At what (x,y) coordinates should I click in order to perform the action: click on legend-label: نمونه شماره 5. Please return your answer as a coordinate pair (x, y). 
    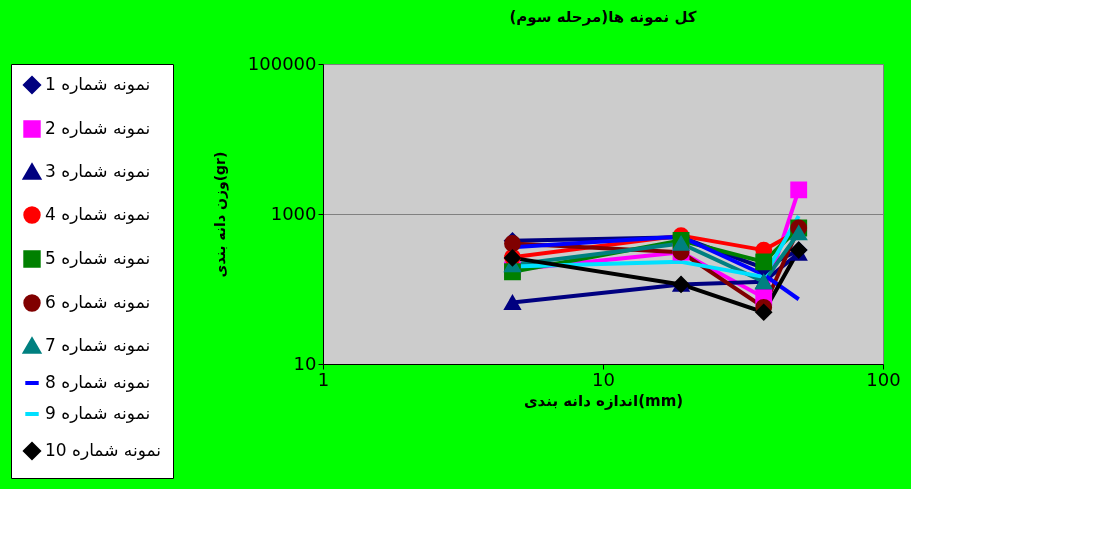
    Looking at the image, I should click on (98, 258).